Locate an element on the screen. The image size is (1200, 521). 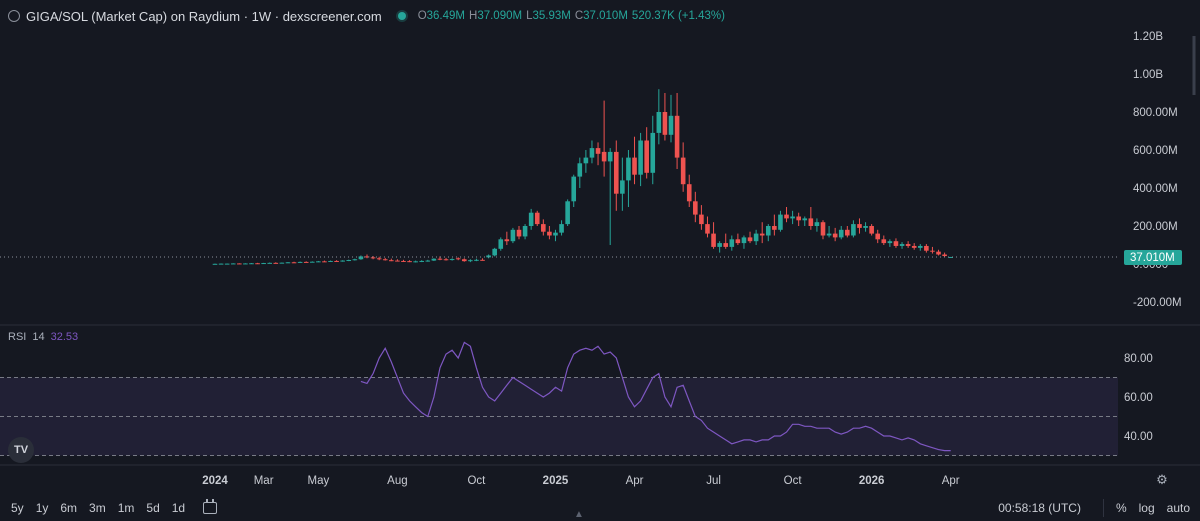
range-button-6m: 6m is located at coordinates (69, 507).